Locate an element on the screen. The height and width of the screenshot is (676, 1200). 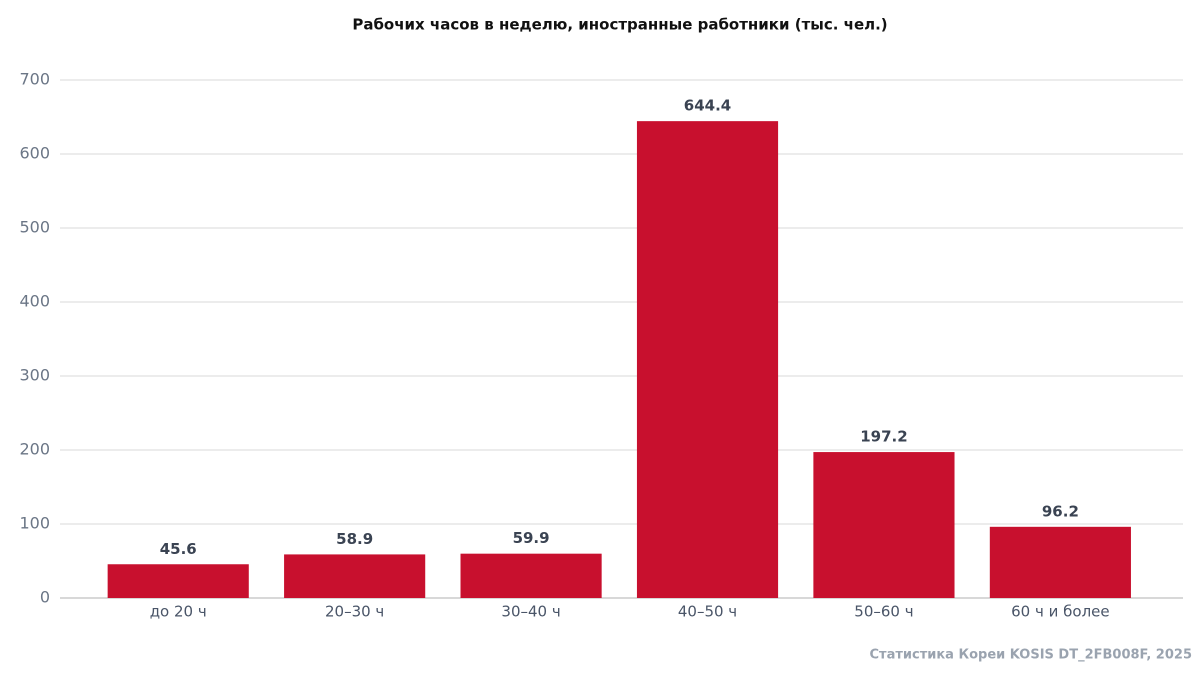
y-tick-label: 300 is located at coordinates (34, 375).